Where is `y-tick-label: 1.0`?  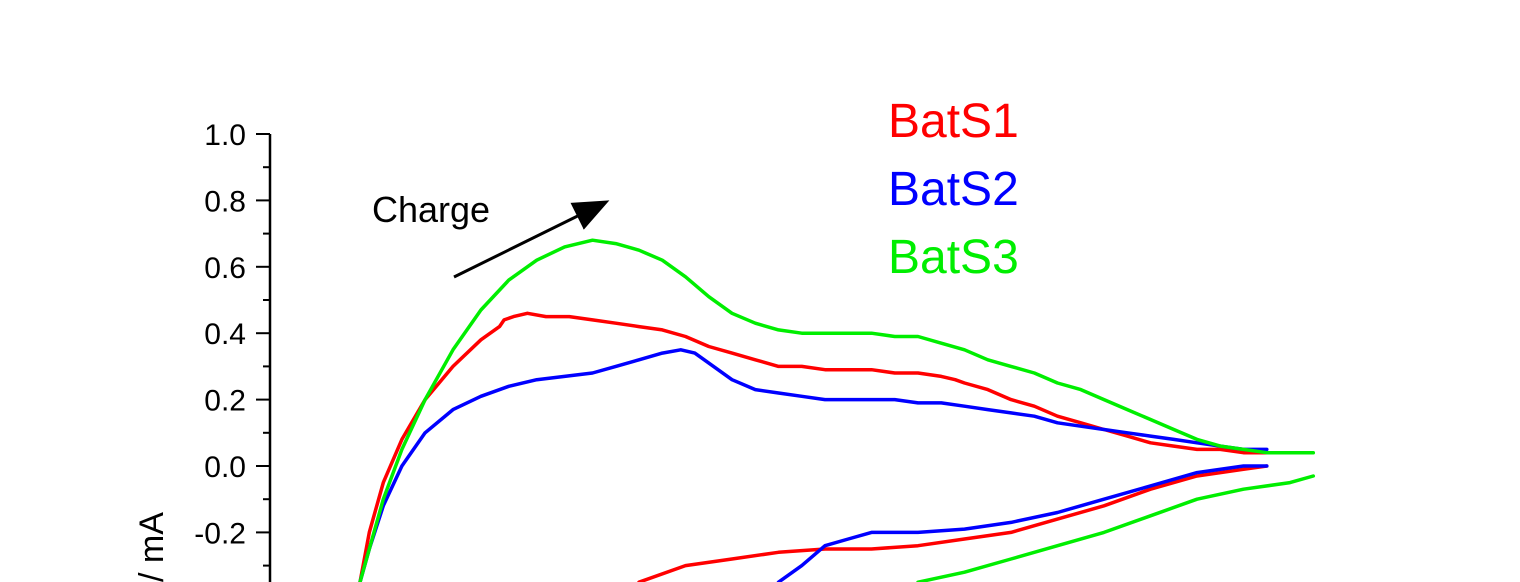
y-tick-label: 1.0 is located at coordinates (225, 135).